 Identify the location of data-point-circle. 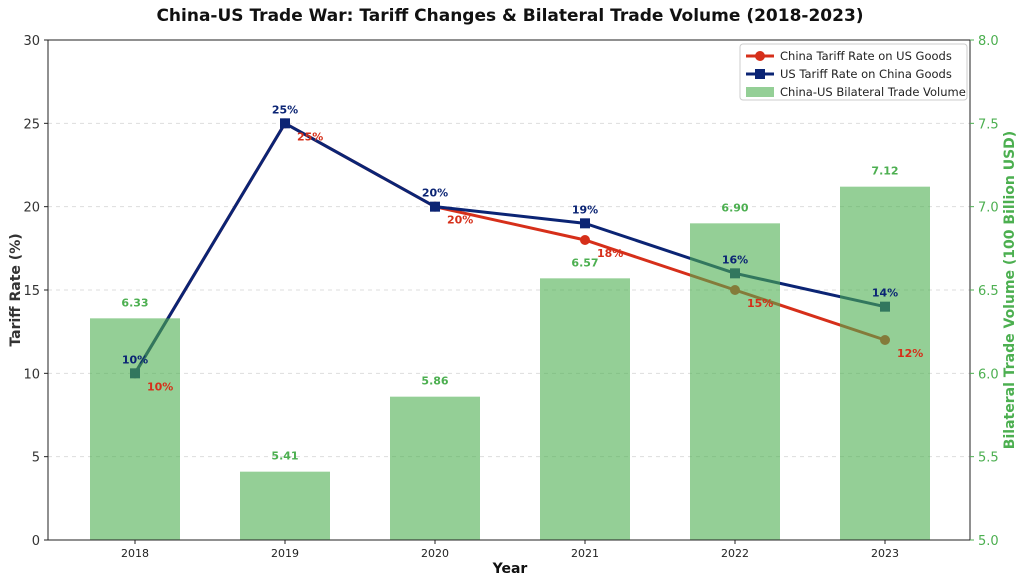
(585, 240).